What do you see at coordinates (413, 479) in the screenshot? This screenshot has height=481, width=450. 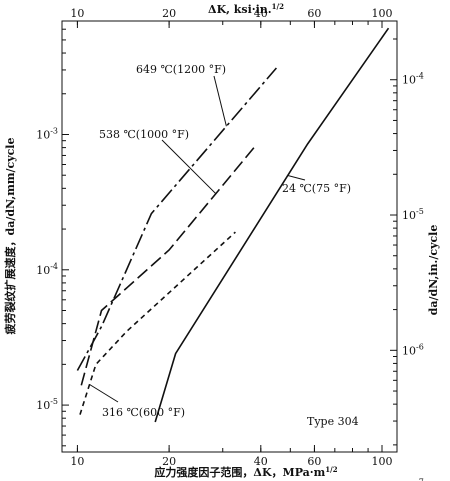 I see `right-tick-label: 10-7` at bounding box center [413, 479].